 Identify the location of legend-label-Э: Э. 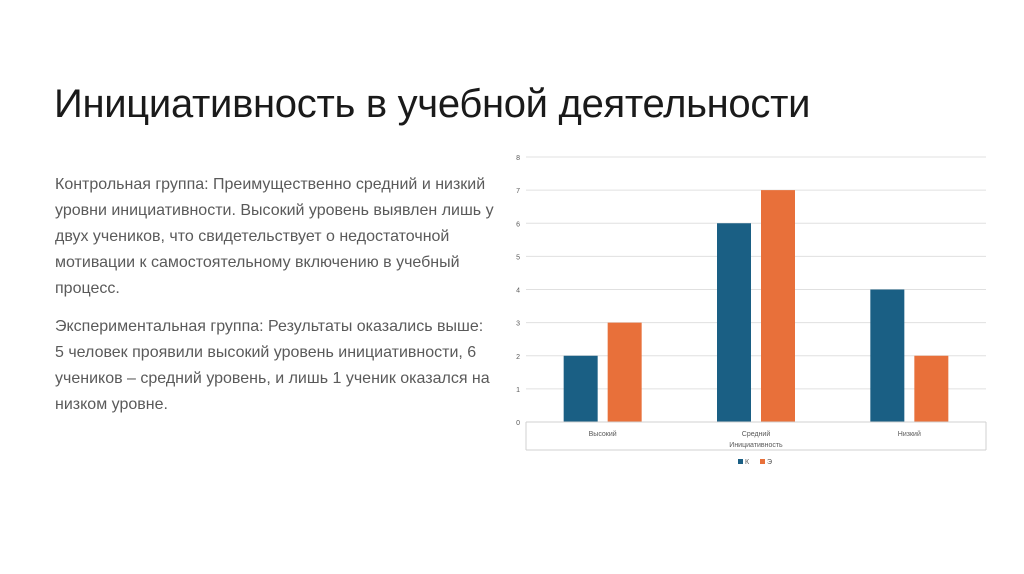
(769, 462).